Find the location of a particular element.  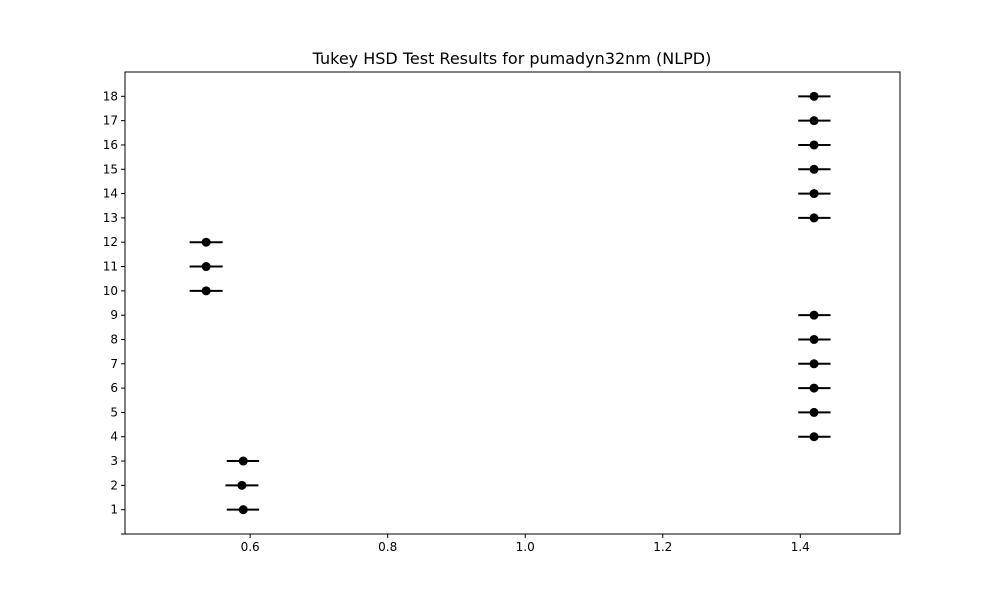

x-axis: 0.6 0.8 1.0 1.2 1.4 is located at coordinates (525, 544).